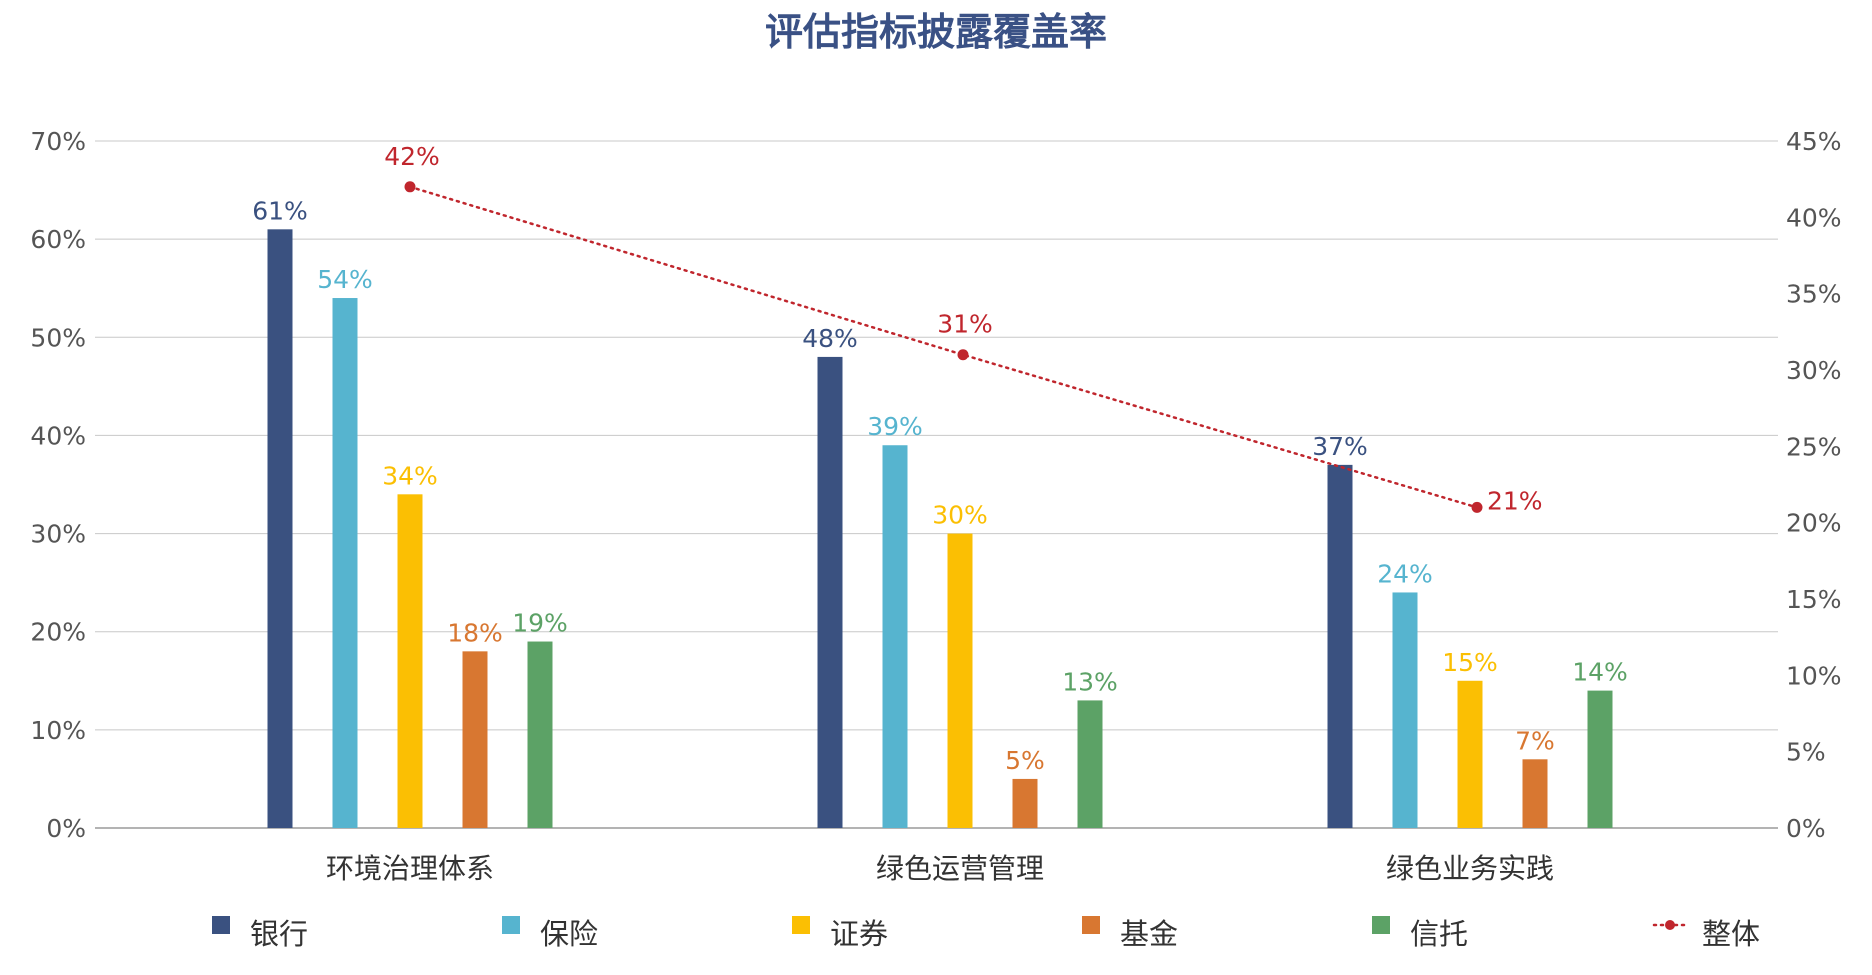  What do you see at coordinates (1515, 500) in the screenshot?
I see `line-data-label: 21%` at bounding box center [1515, 500].